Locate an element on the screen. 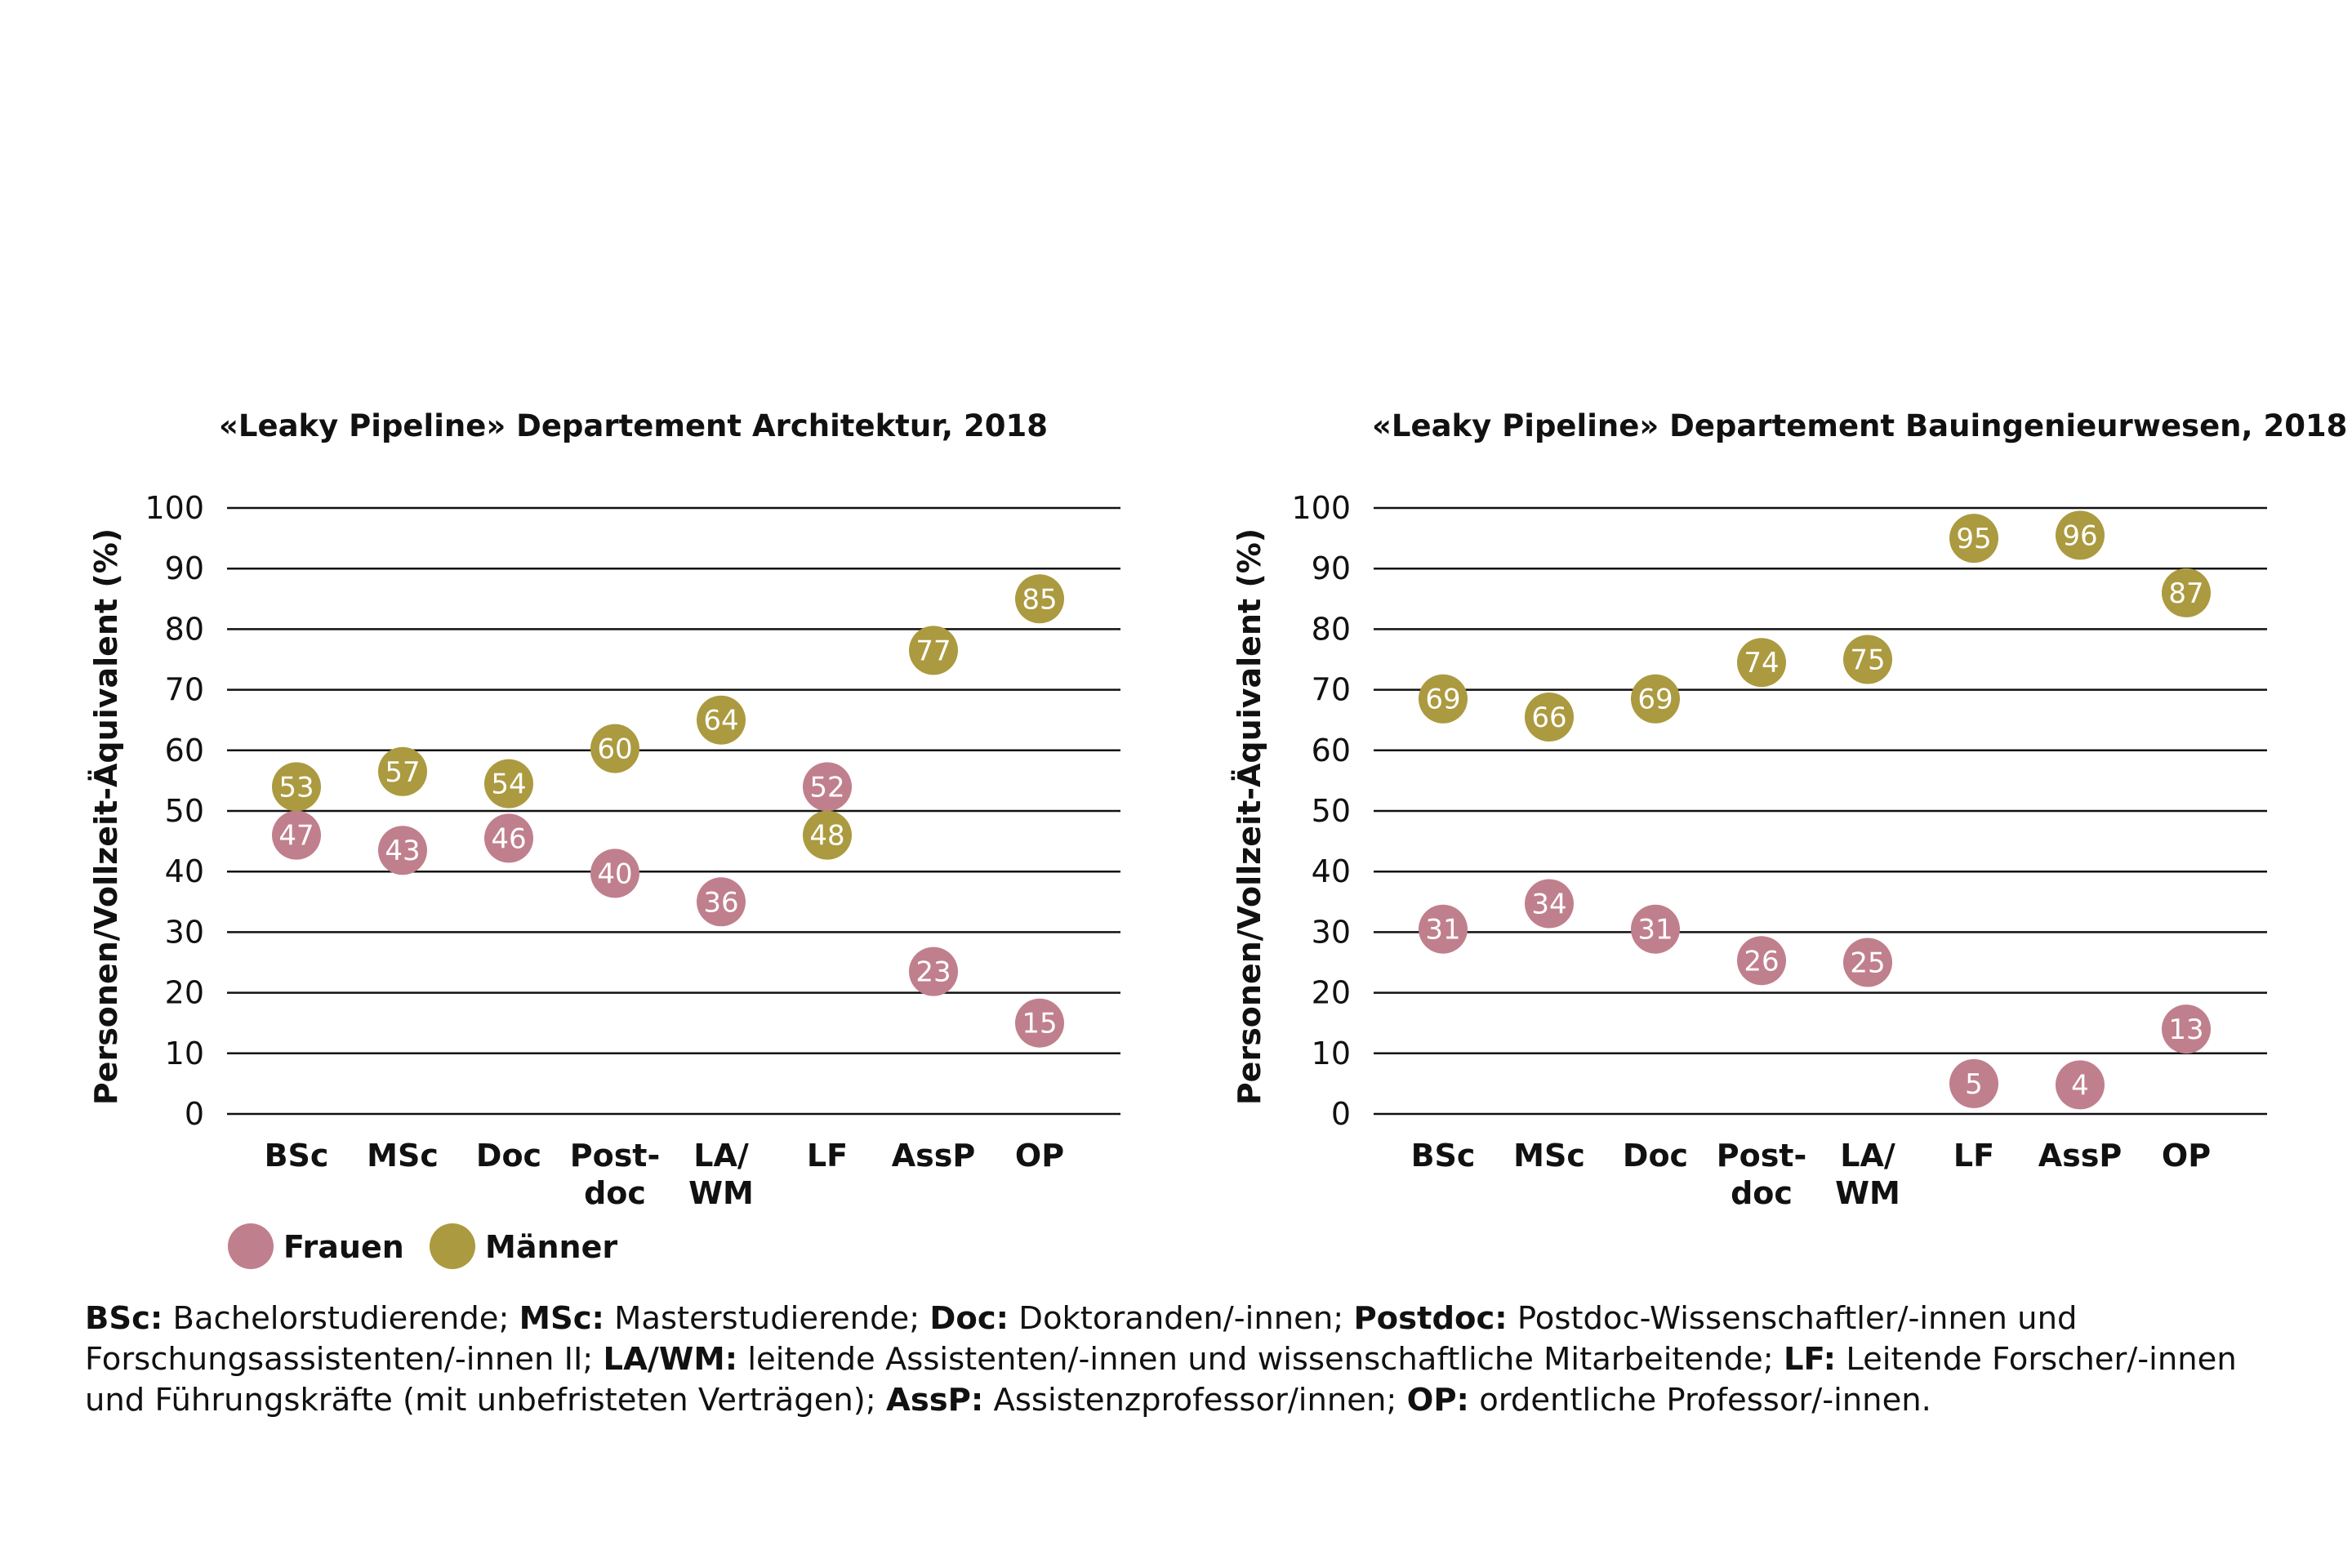 The image size is (2352, 1568). y-tick-label: 30 is located at coordinates (184, 932).